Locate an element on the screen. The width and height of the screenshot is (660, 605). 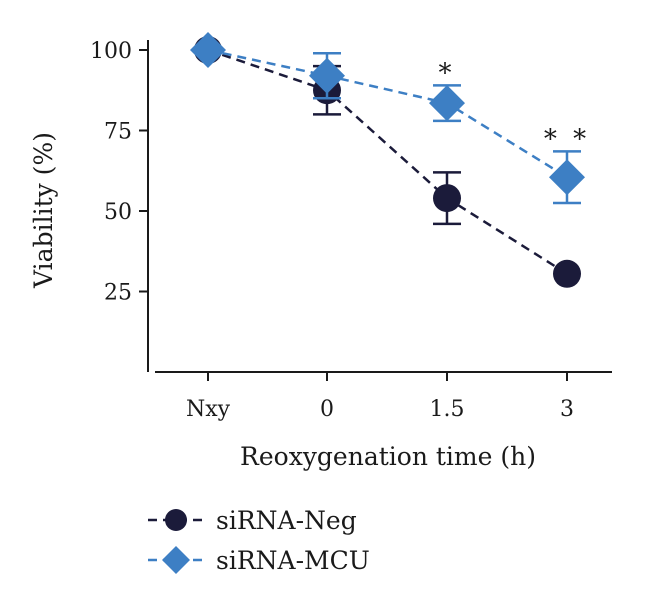
x-axis-title: Reoxygenation time (h) is located at coordinates (388, 456).